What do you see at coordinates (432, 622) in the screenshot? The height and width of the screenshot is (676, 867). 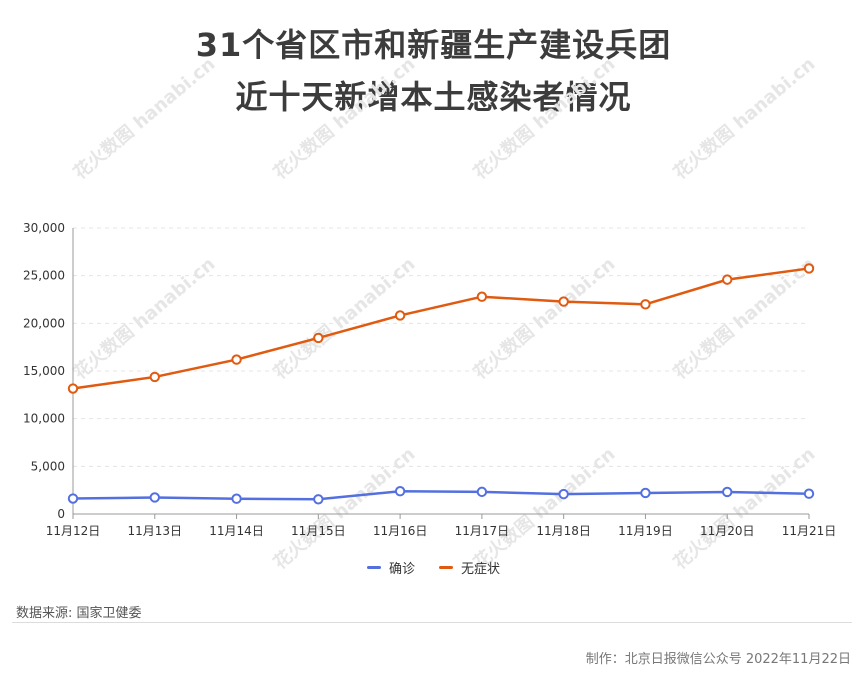 I see `divider` at bounding box center [432, 622].